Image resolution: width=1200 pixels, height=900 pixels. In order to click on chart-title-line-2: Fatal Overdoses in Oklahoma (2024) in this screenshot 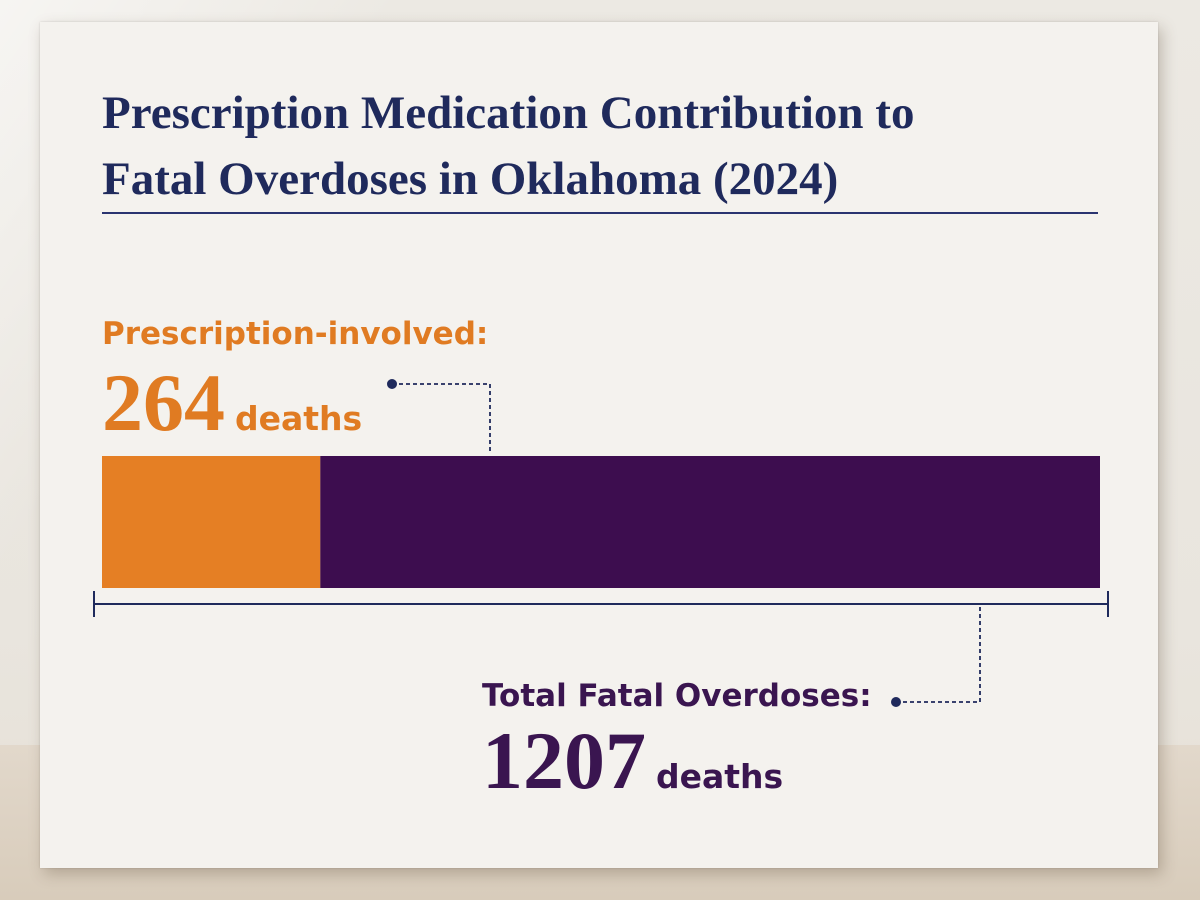, I will do `click(470, 179)`.